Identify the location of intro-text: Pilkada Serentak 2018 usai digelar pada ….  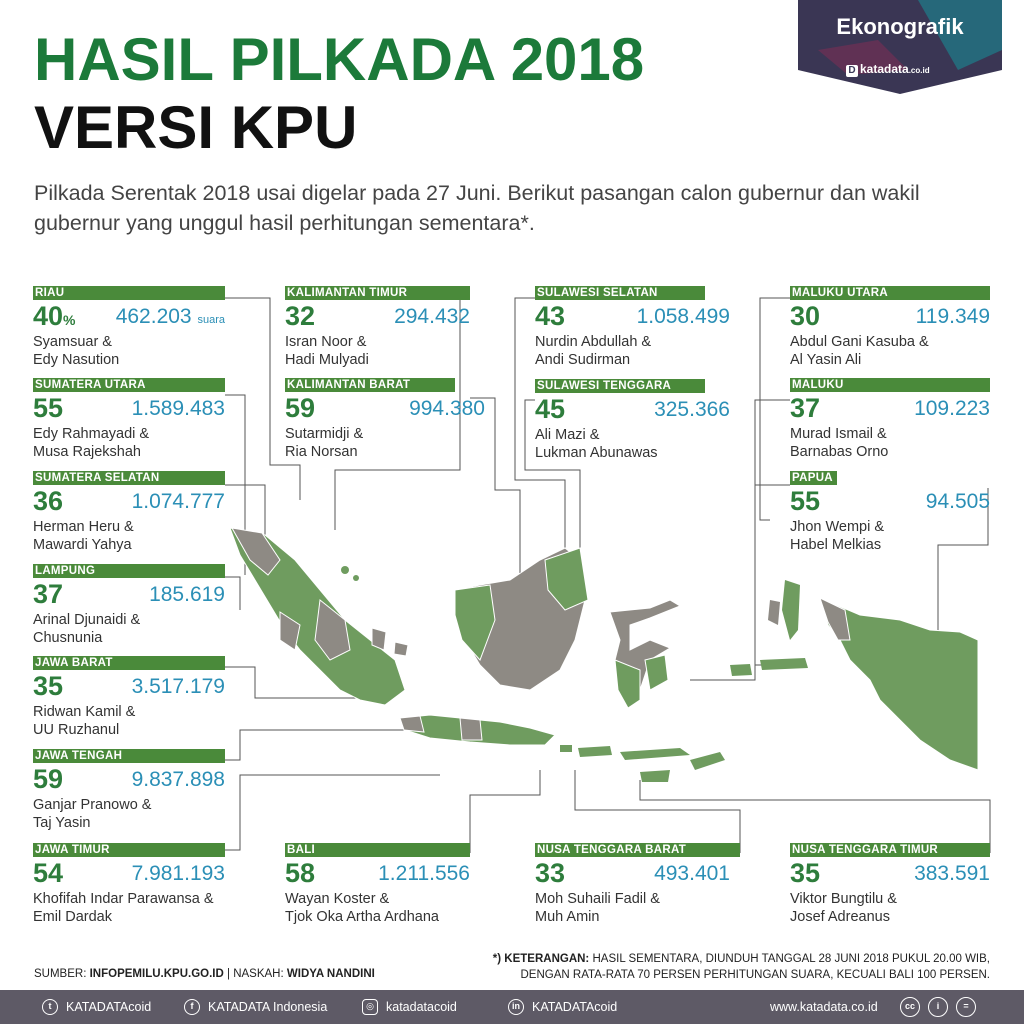
(477, 208).